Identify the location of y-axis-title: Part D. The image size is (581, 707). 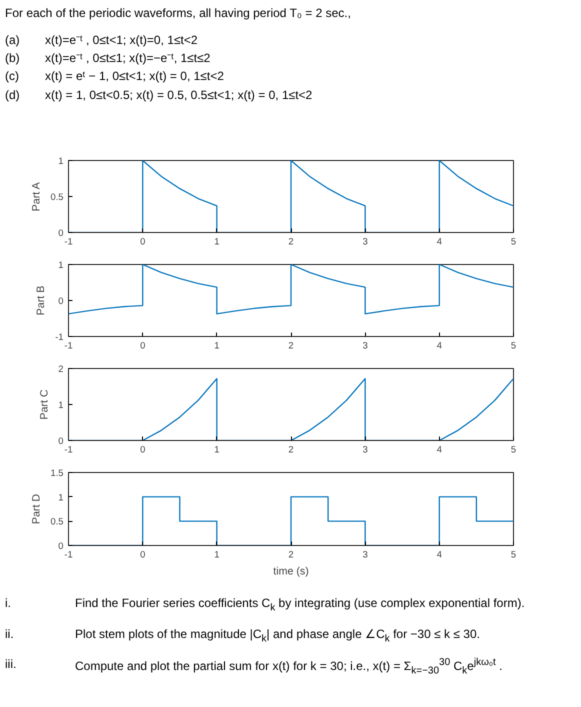
(36, 509).